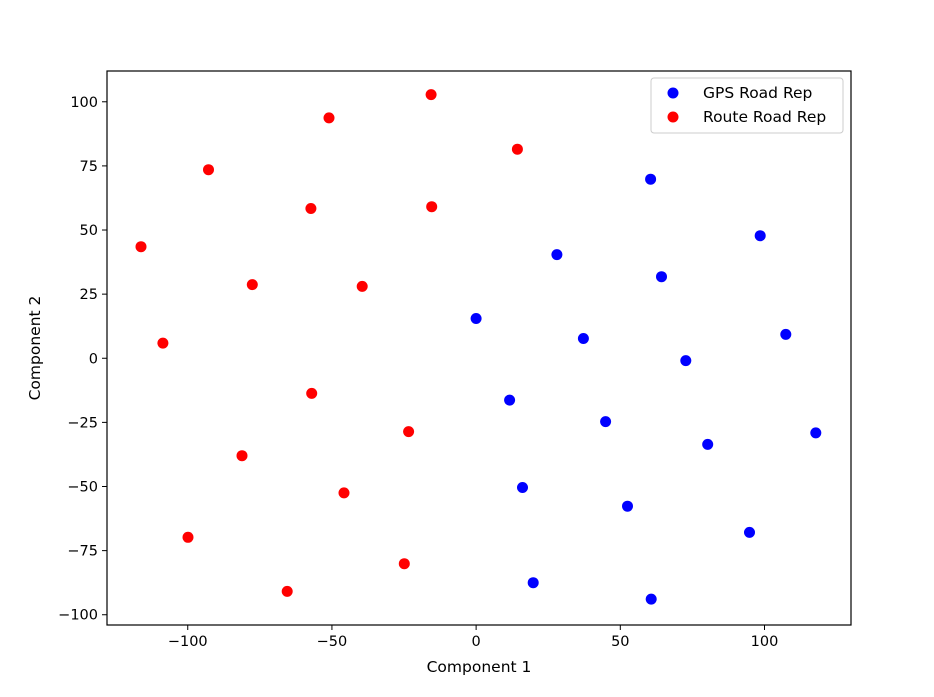 The height and width of the screenshot is (697, 934). I want to click on y-tick-label: −75, so click(82, 552).